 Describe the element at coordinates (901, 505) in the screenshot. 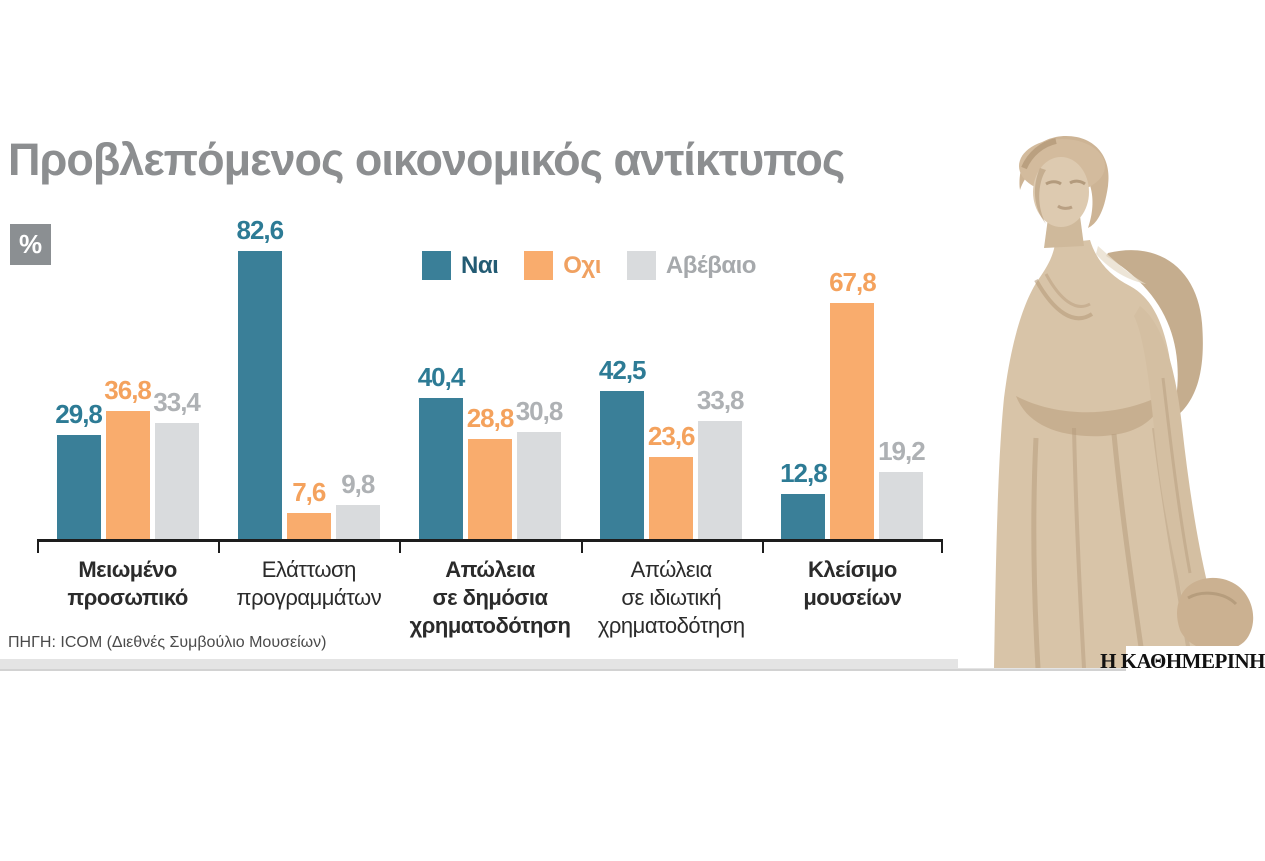

I see `bar-Αβέβαιο-5` at that location.